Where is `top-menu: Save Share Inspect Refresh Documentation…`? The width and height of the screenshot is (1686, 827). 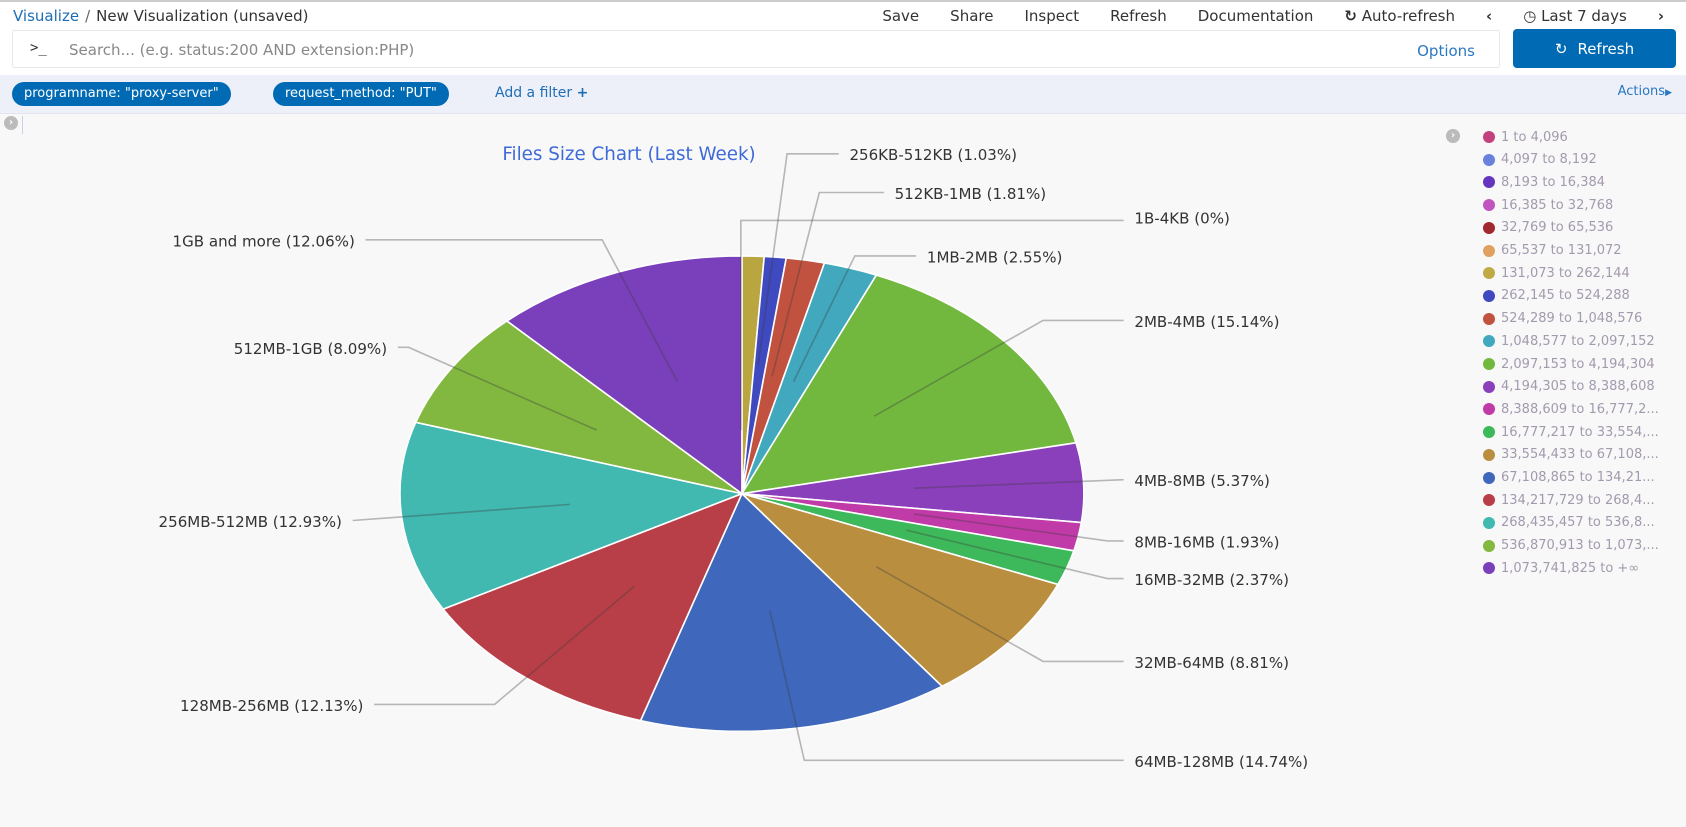 top-menu: Save Share Inspect Refresh Documentation… is located at coordinates (1284, 16).